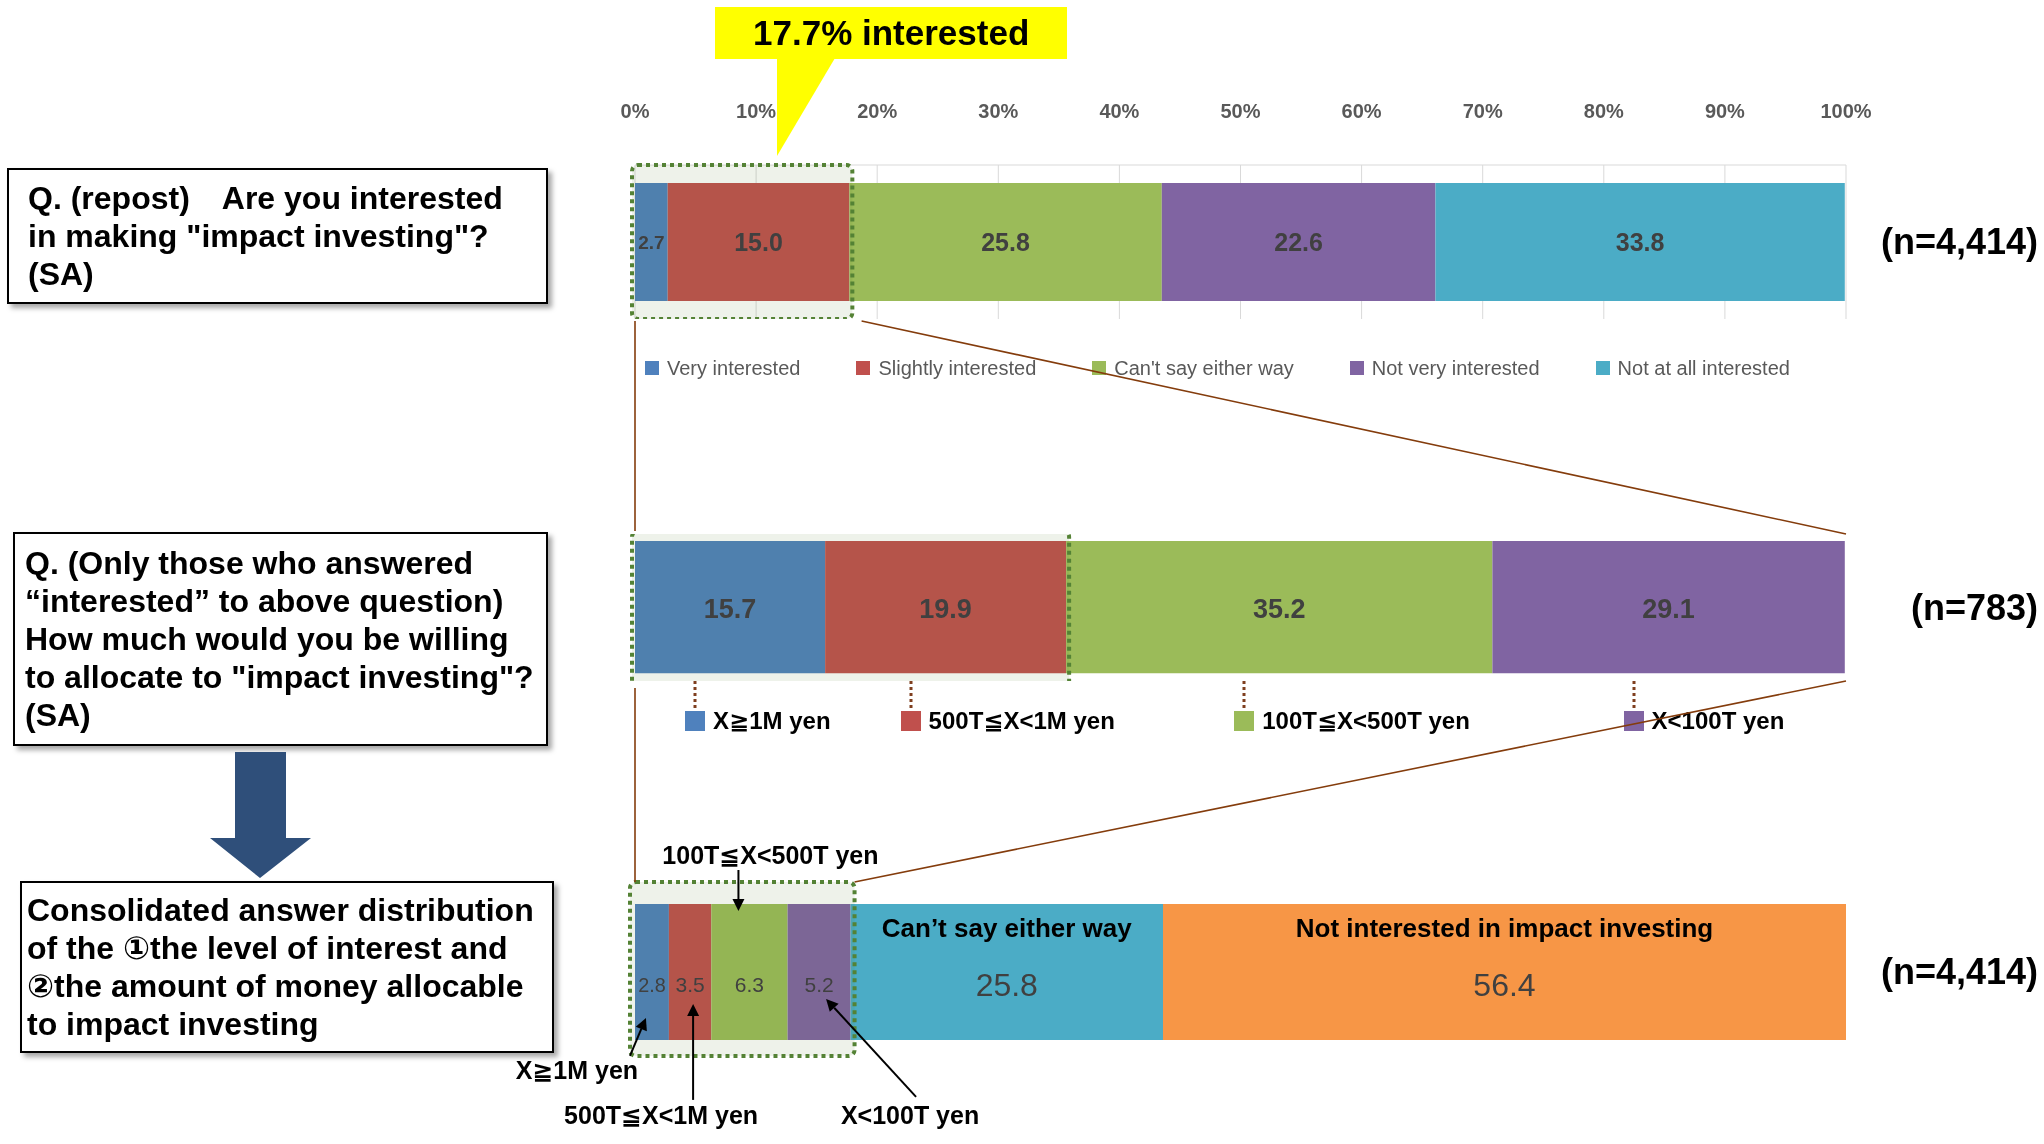 This screenshot has width=2044, height=1144. What do you see at coordinates (635, 111) in the screenshot?
I see `x-tick-label: 0%` at bounding box center [635, 111].